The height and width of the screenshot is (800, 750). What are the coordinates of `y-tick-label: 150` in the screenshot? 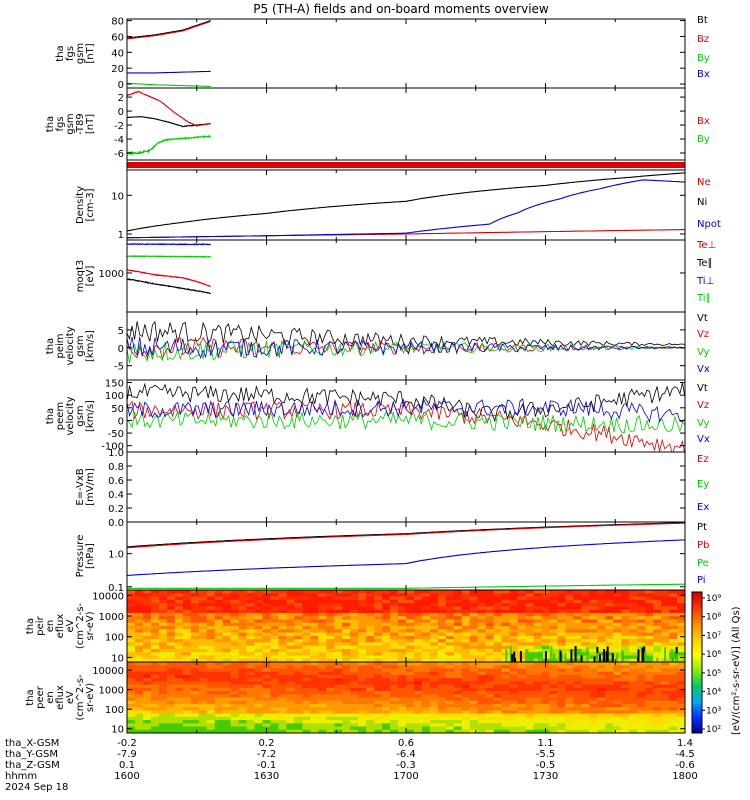 It's located at (114, 384).